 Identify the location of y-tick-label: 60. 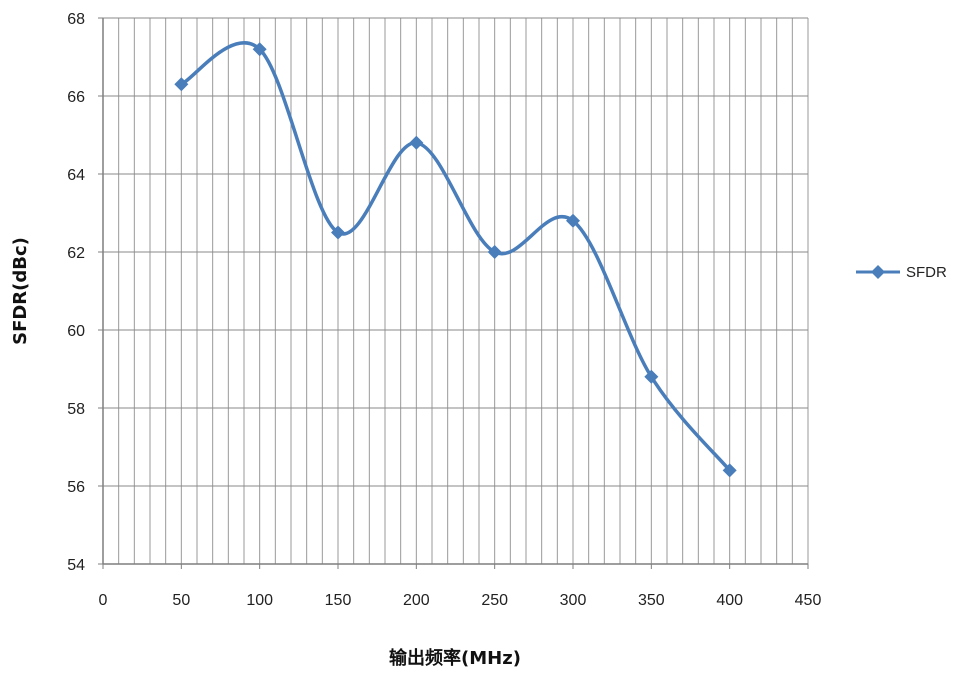
(76, 331).